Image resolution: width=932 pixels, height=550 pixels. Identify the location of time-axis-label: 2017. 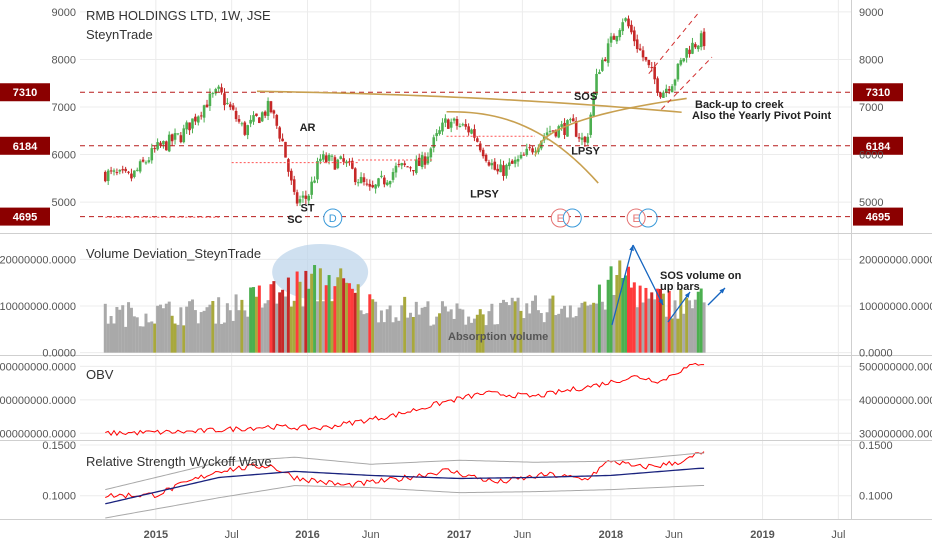
(459, 535).